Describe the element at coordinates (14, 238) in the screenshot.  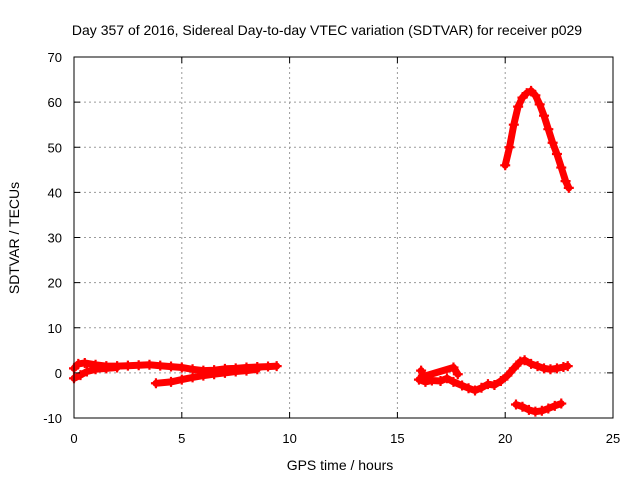
I see `y-axis-title: SDTVAR / TECUs` at that location.